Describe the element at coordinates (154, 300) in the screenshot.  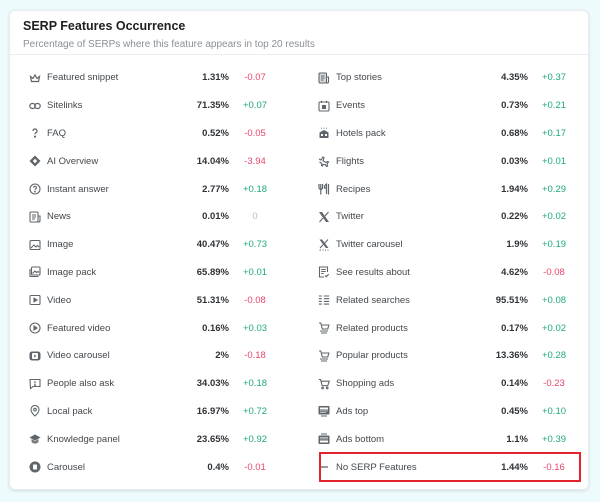
I see `feature-row-video: Video 51.31% -0.08` at that location.